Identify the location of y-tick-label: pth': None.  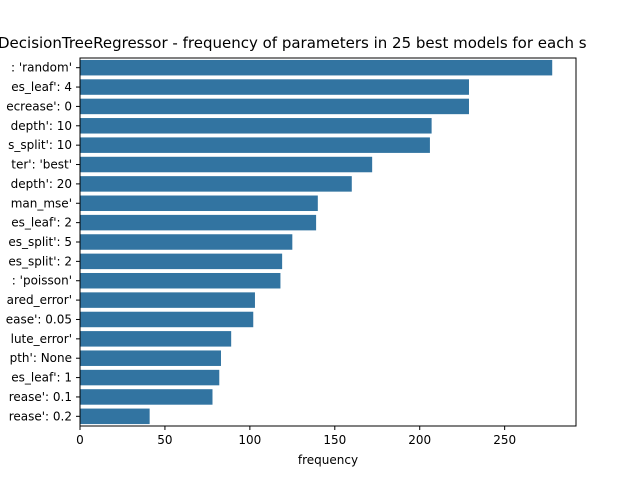
(41, 358).